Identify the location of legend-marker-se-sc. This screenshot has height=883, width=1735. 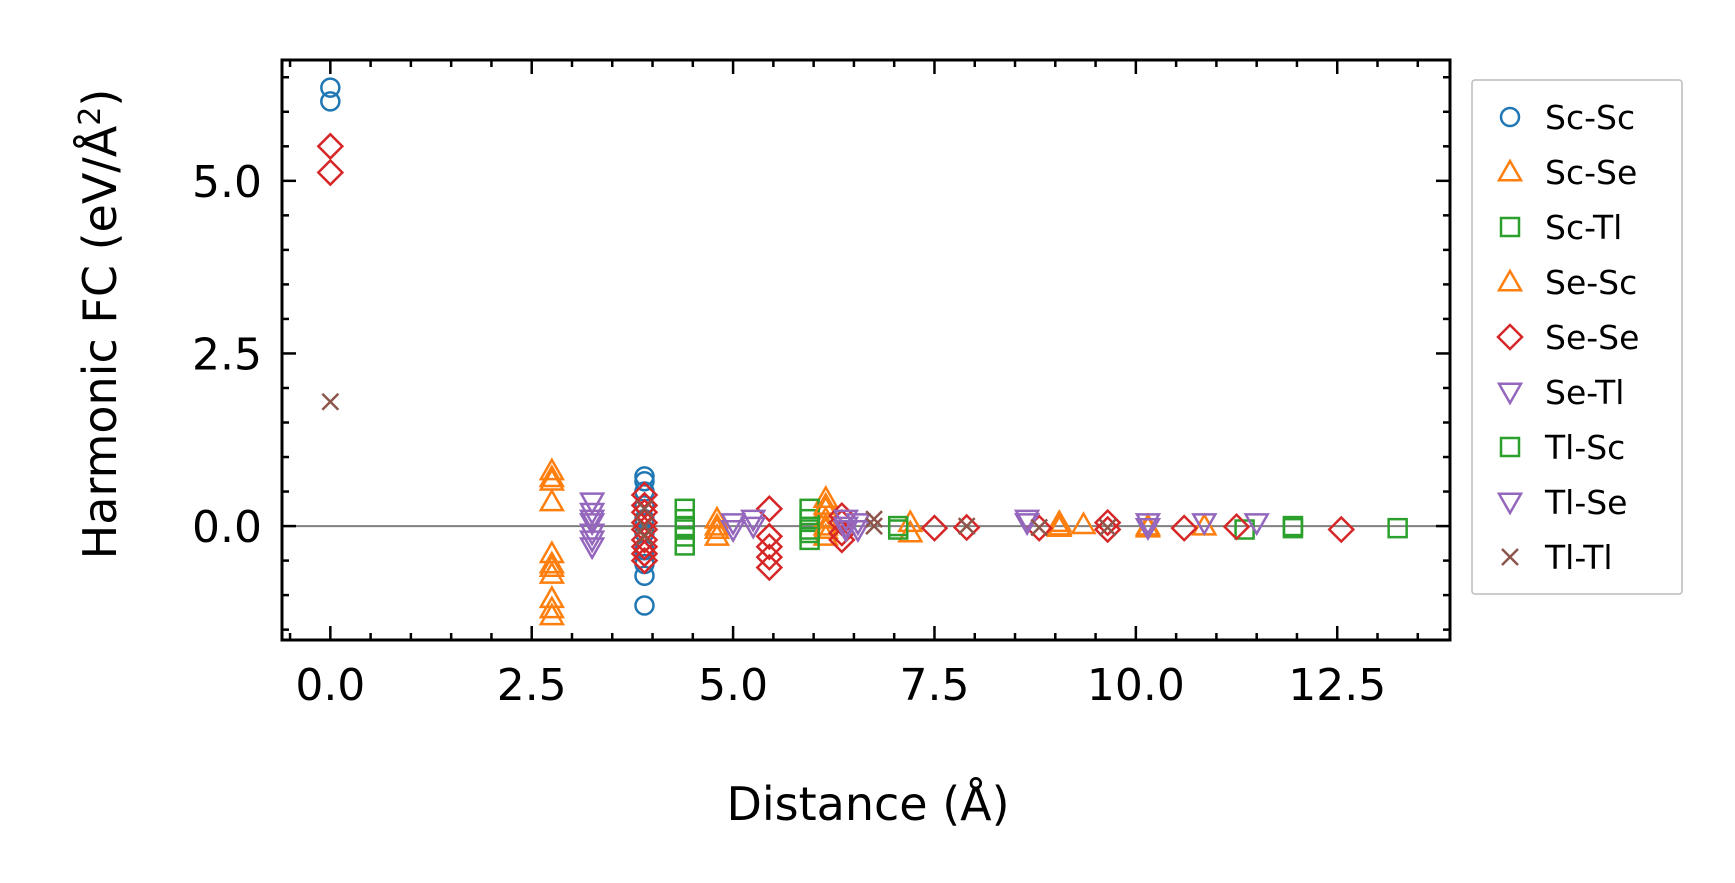
(1510, 280).